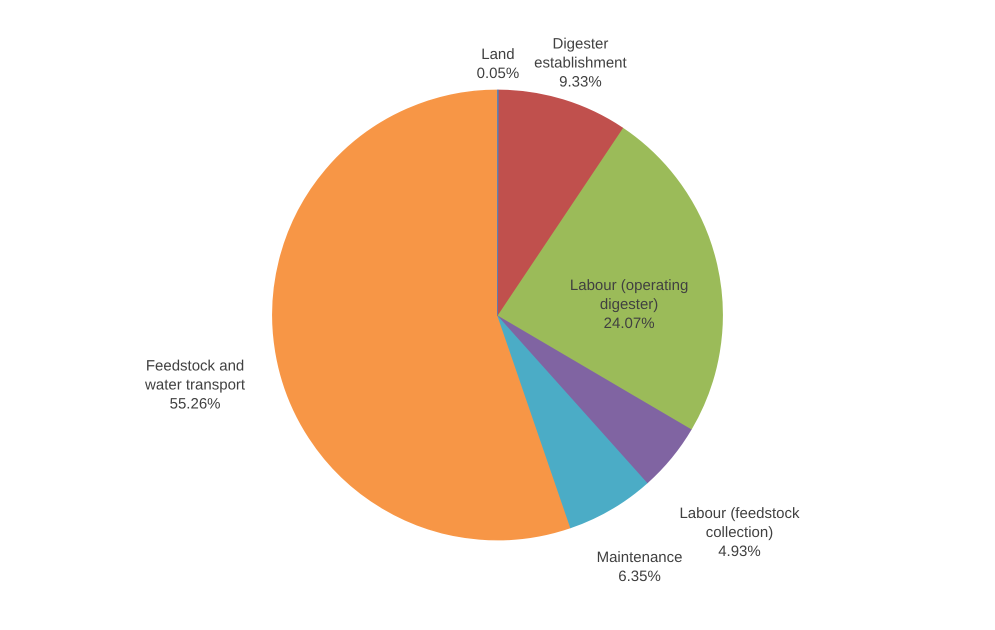  What do you see at coordinates (498, 73) in the screenshot?
I see `data-label: 0.05%` at bounding box center [498, 73].